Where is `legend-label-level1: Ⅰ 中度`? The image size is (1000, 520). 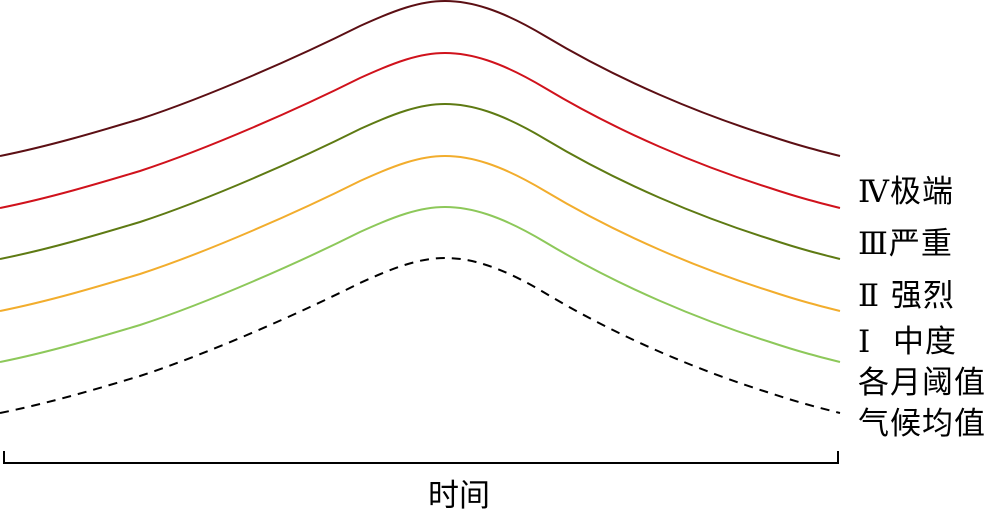
legend-label-level1: Ⅰ 中度 is located at coordinates (907, 342).